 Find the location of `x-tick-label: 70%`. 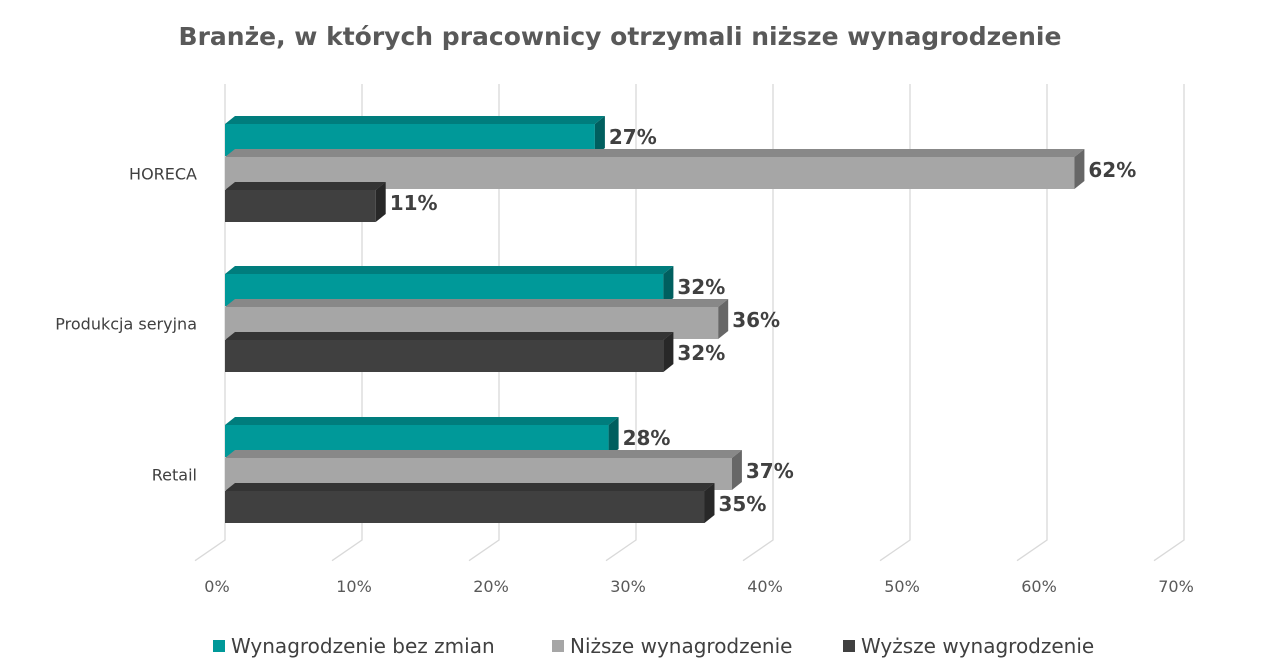

x-tick-label: 70% is located at coordinates (1176, 586).